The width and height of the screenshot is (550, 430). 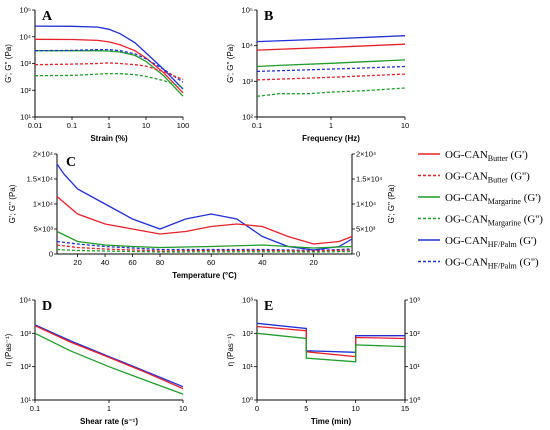 What do you see at coordinates (414, 366) in the screenshot?
I see `y-tick-label-right: 10¹` at bounding box center [414, 366].